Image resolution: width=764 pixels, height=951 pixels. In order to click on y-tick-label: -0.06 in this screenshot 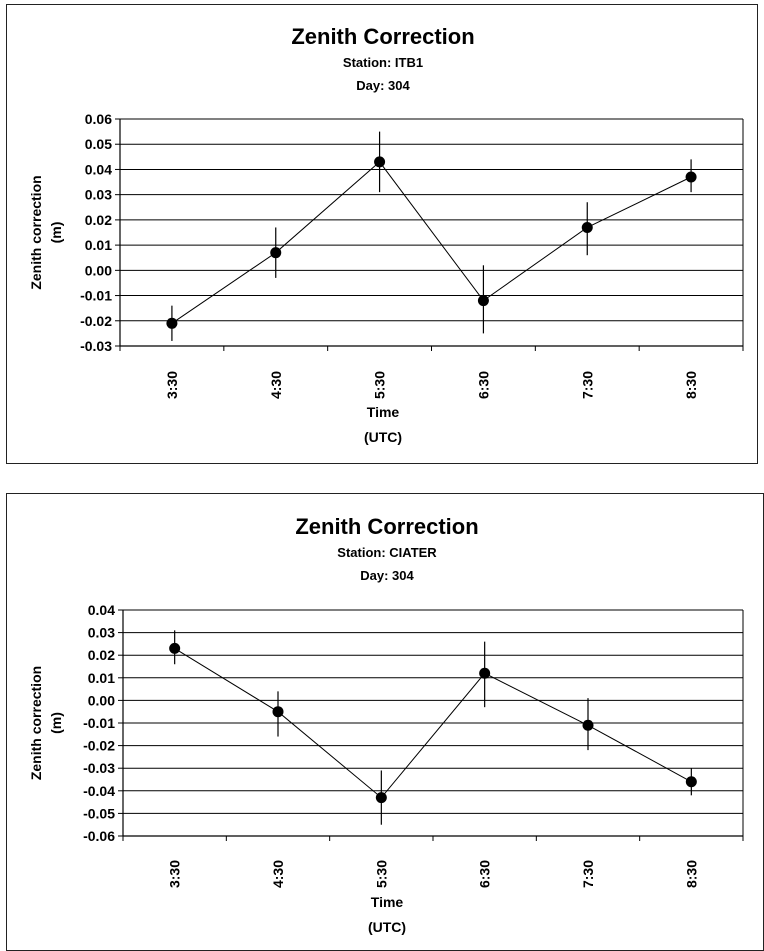, I will do `click(99, 836)`.